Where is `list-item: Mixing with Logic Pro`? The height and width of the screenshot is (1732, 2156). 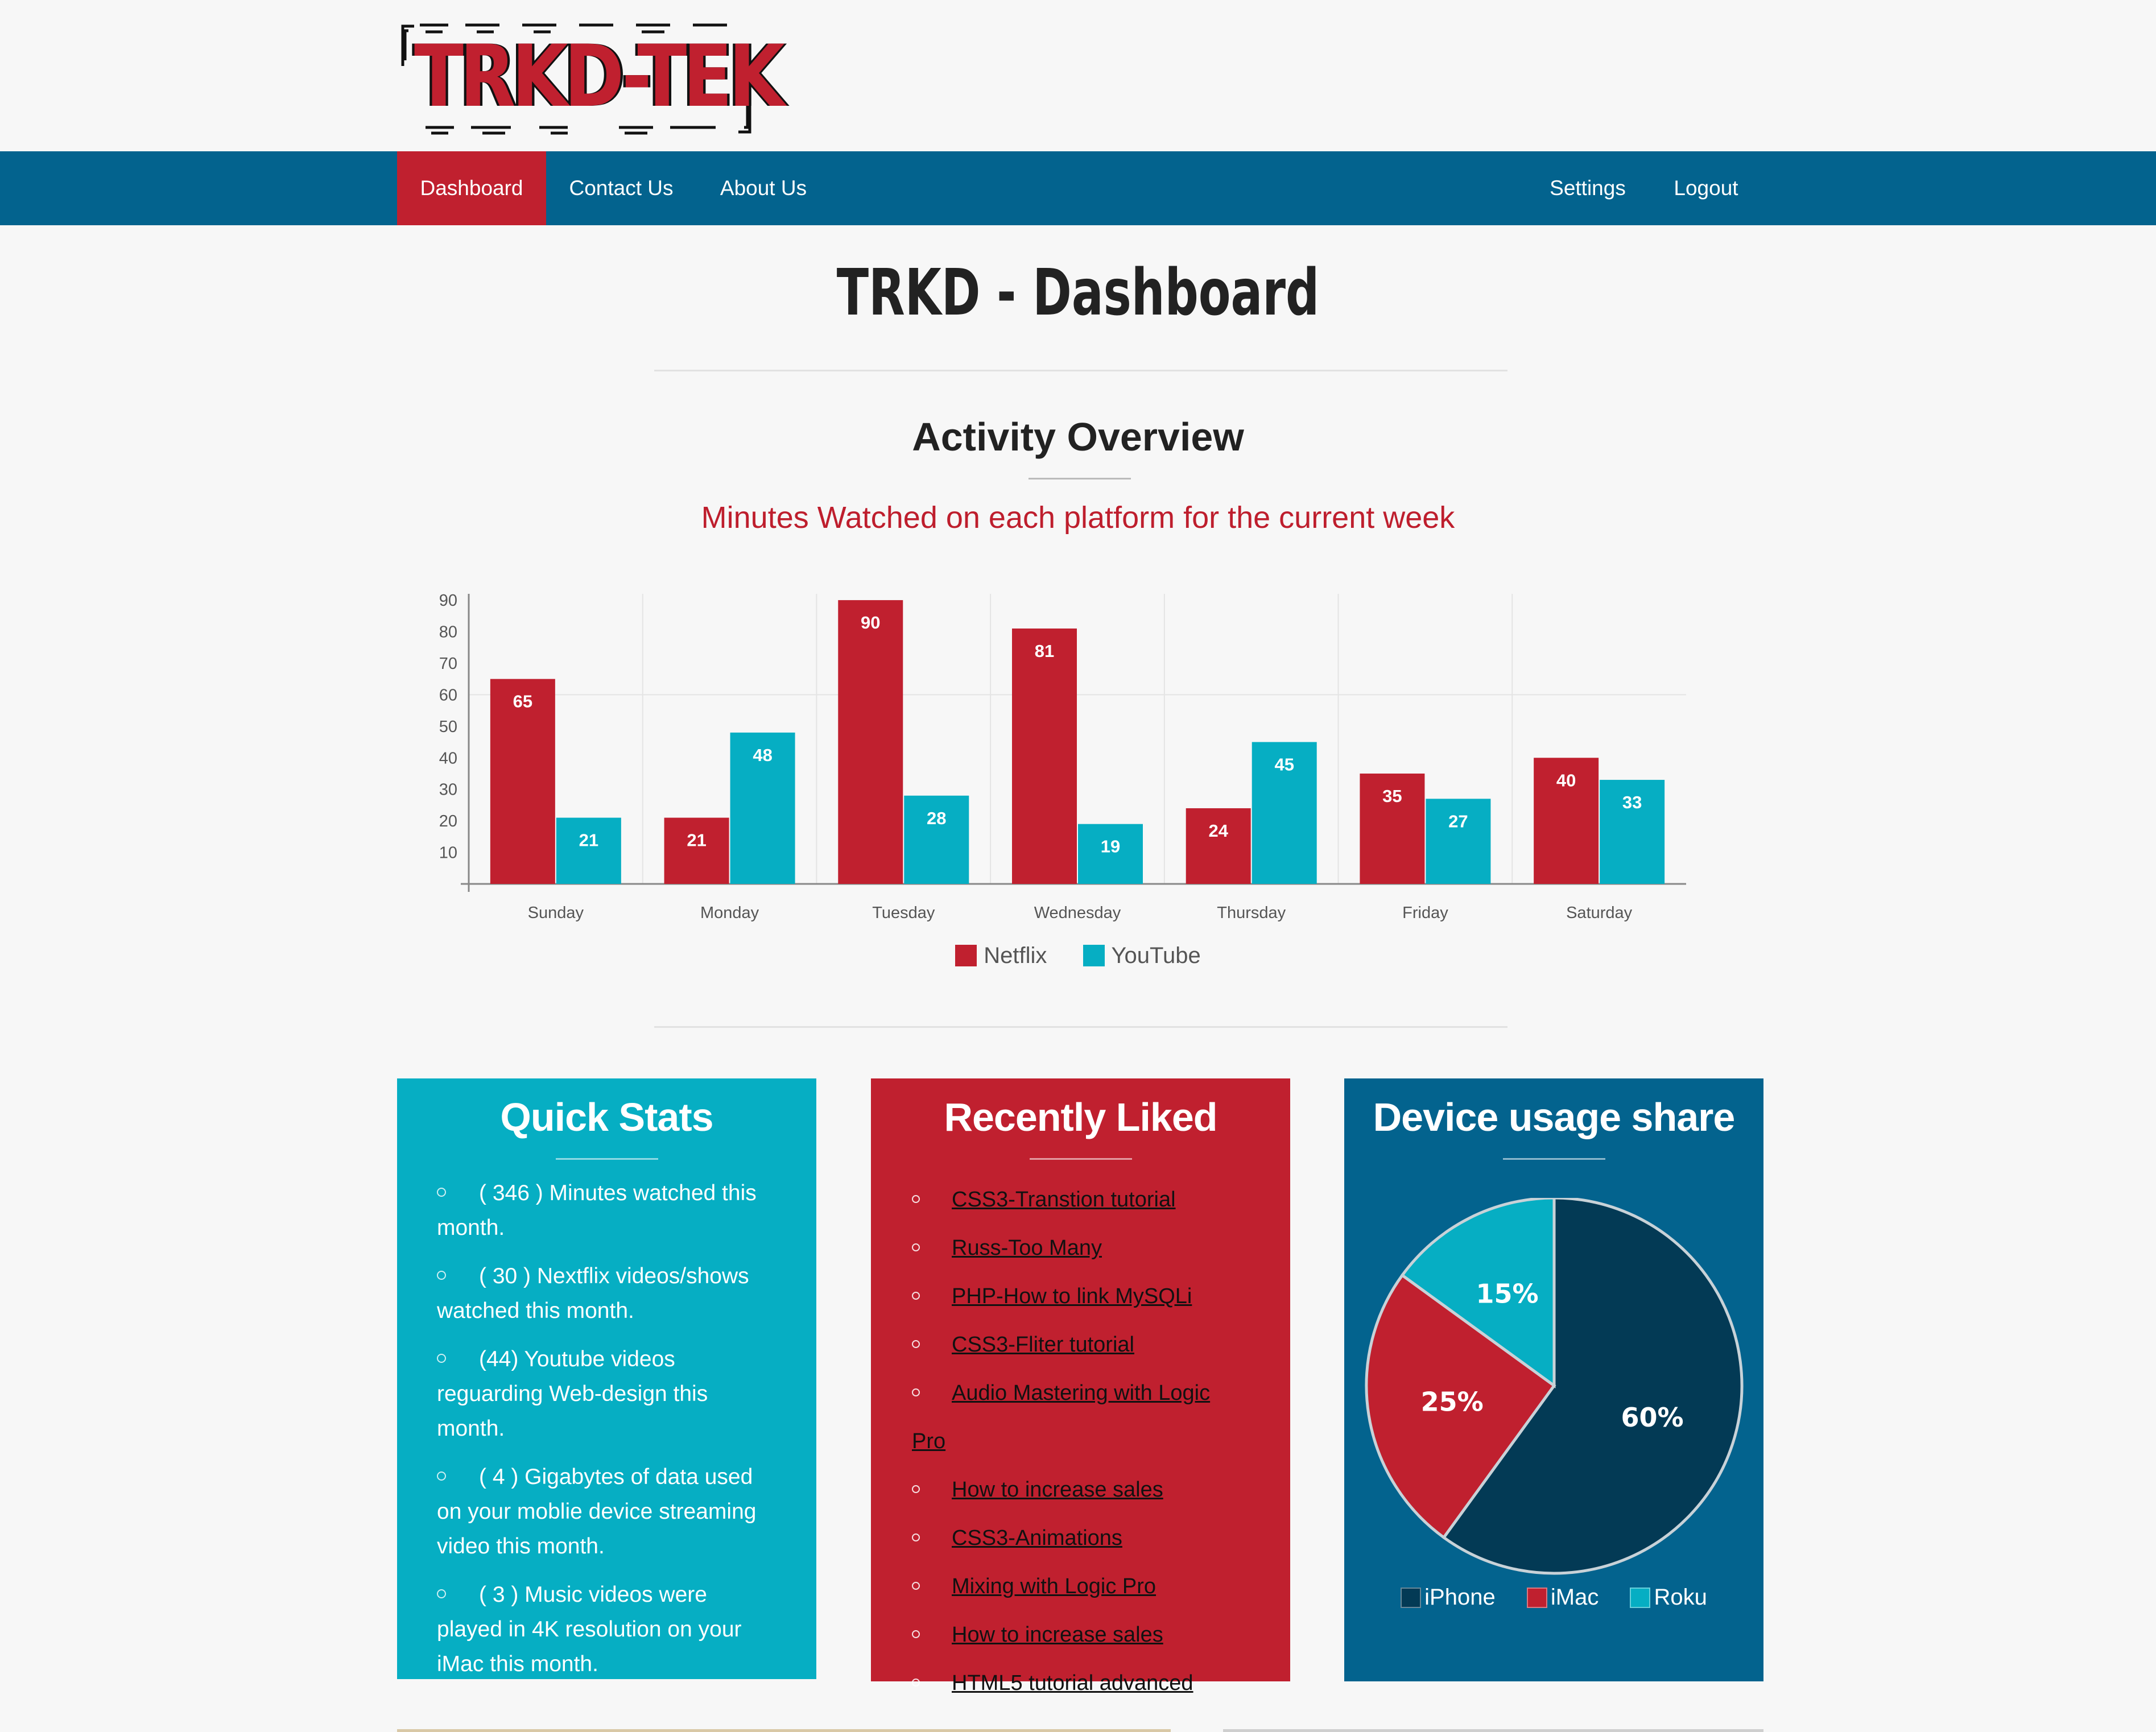 list-item: Mixing with Logic Pro is located at coordinates (1080, 1586).